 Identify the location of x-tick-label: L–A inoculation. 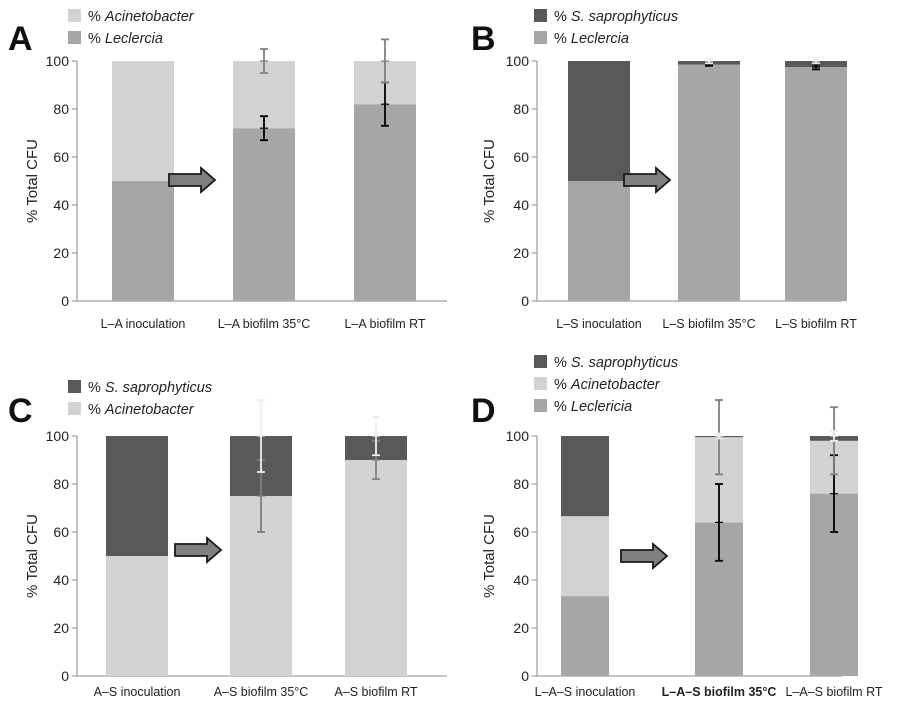
(143, 324).